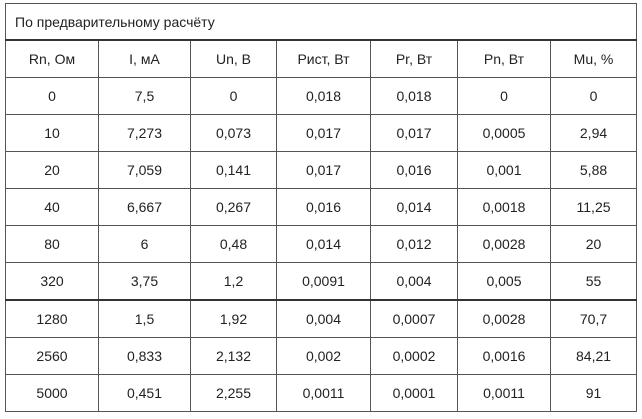 The width and height of the screenshot is (642, 419). What do you see at coordinates (233, 58) in the screenshot?
I see `column-header-un: Un, В` at bounding box center [233, 58].